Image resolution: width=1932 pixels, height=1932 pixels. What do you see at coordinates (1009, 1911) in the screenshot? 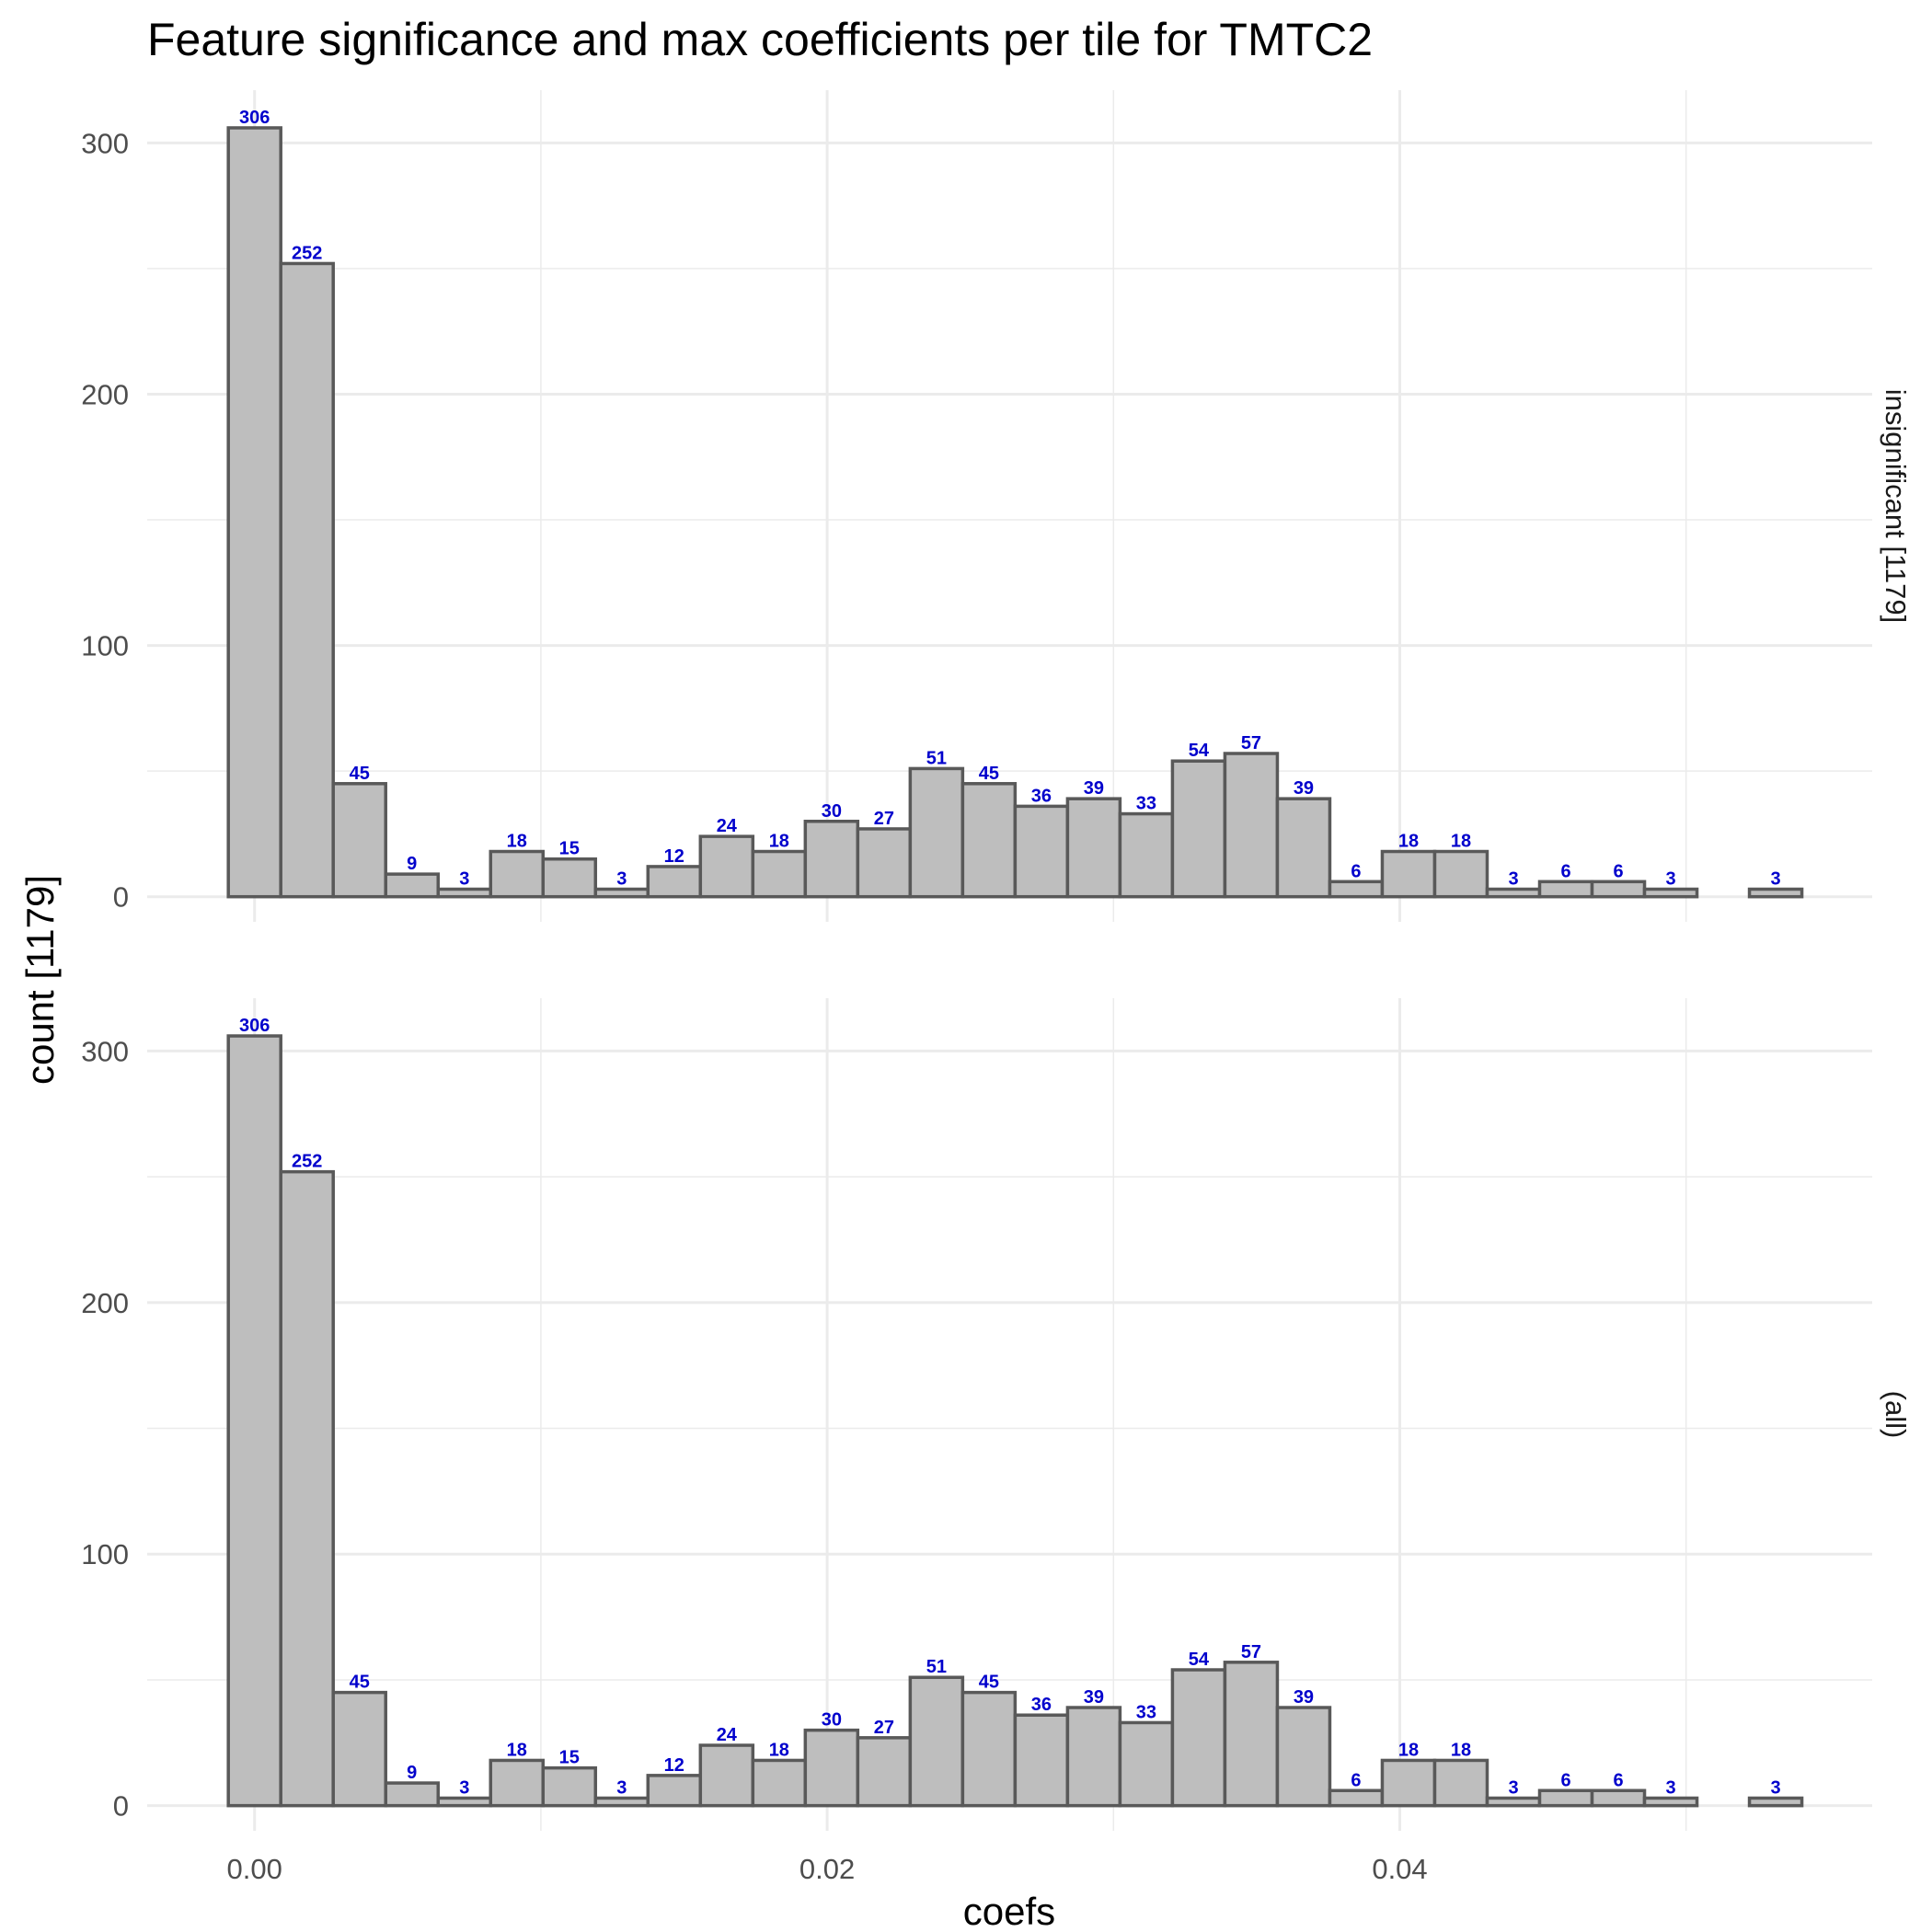
I see `x-axis-label: coefs` at bounding box center [1009, 1911].